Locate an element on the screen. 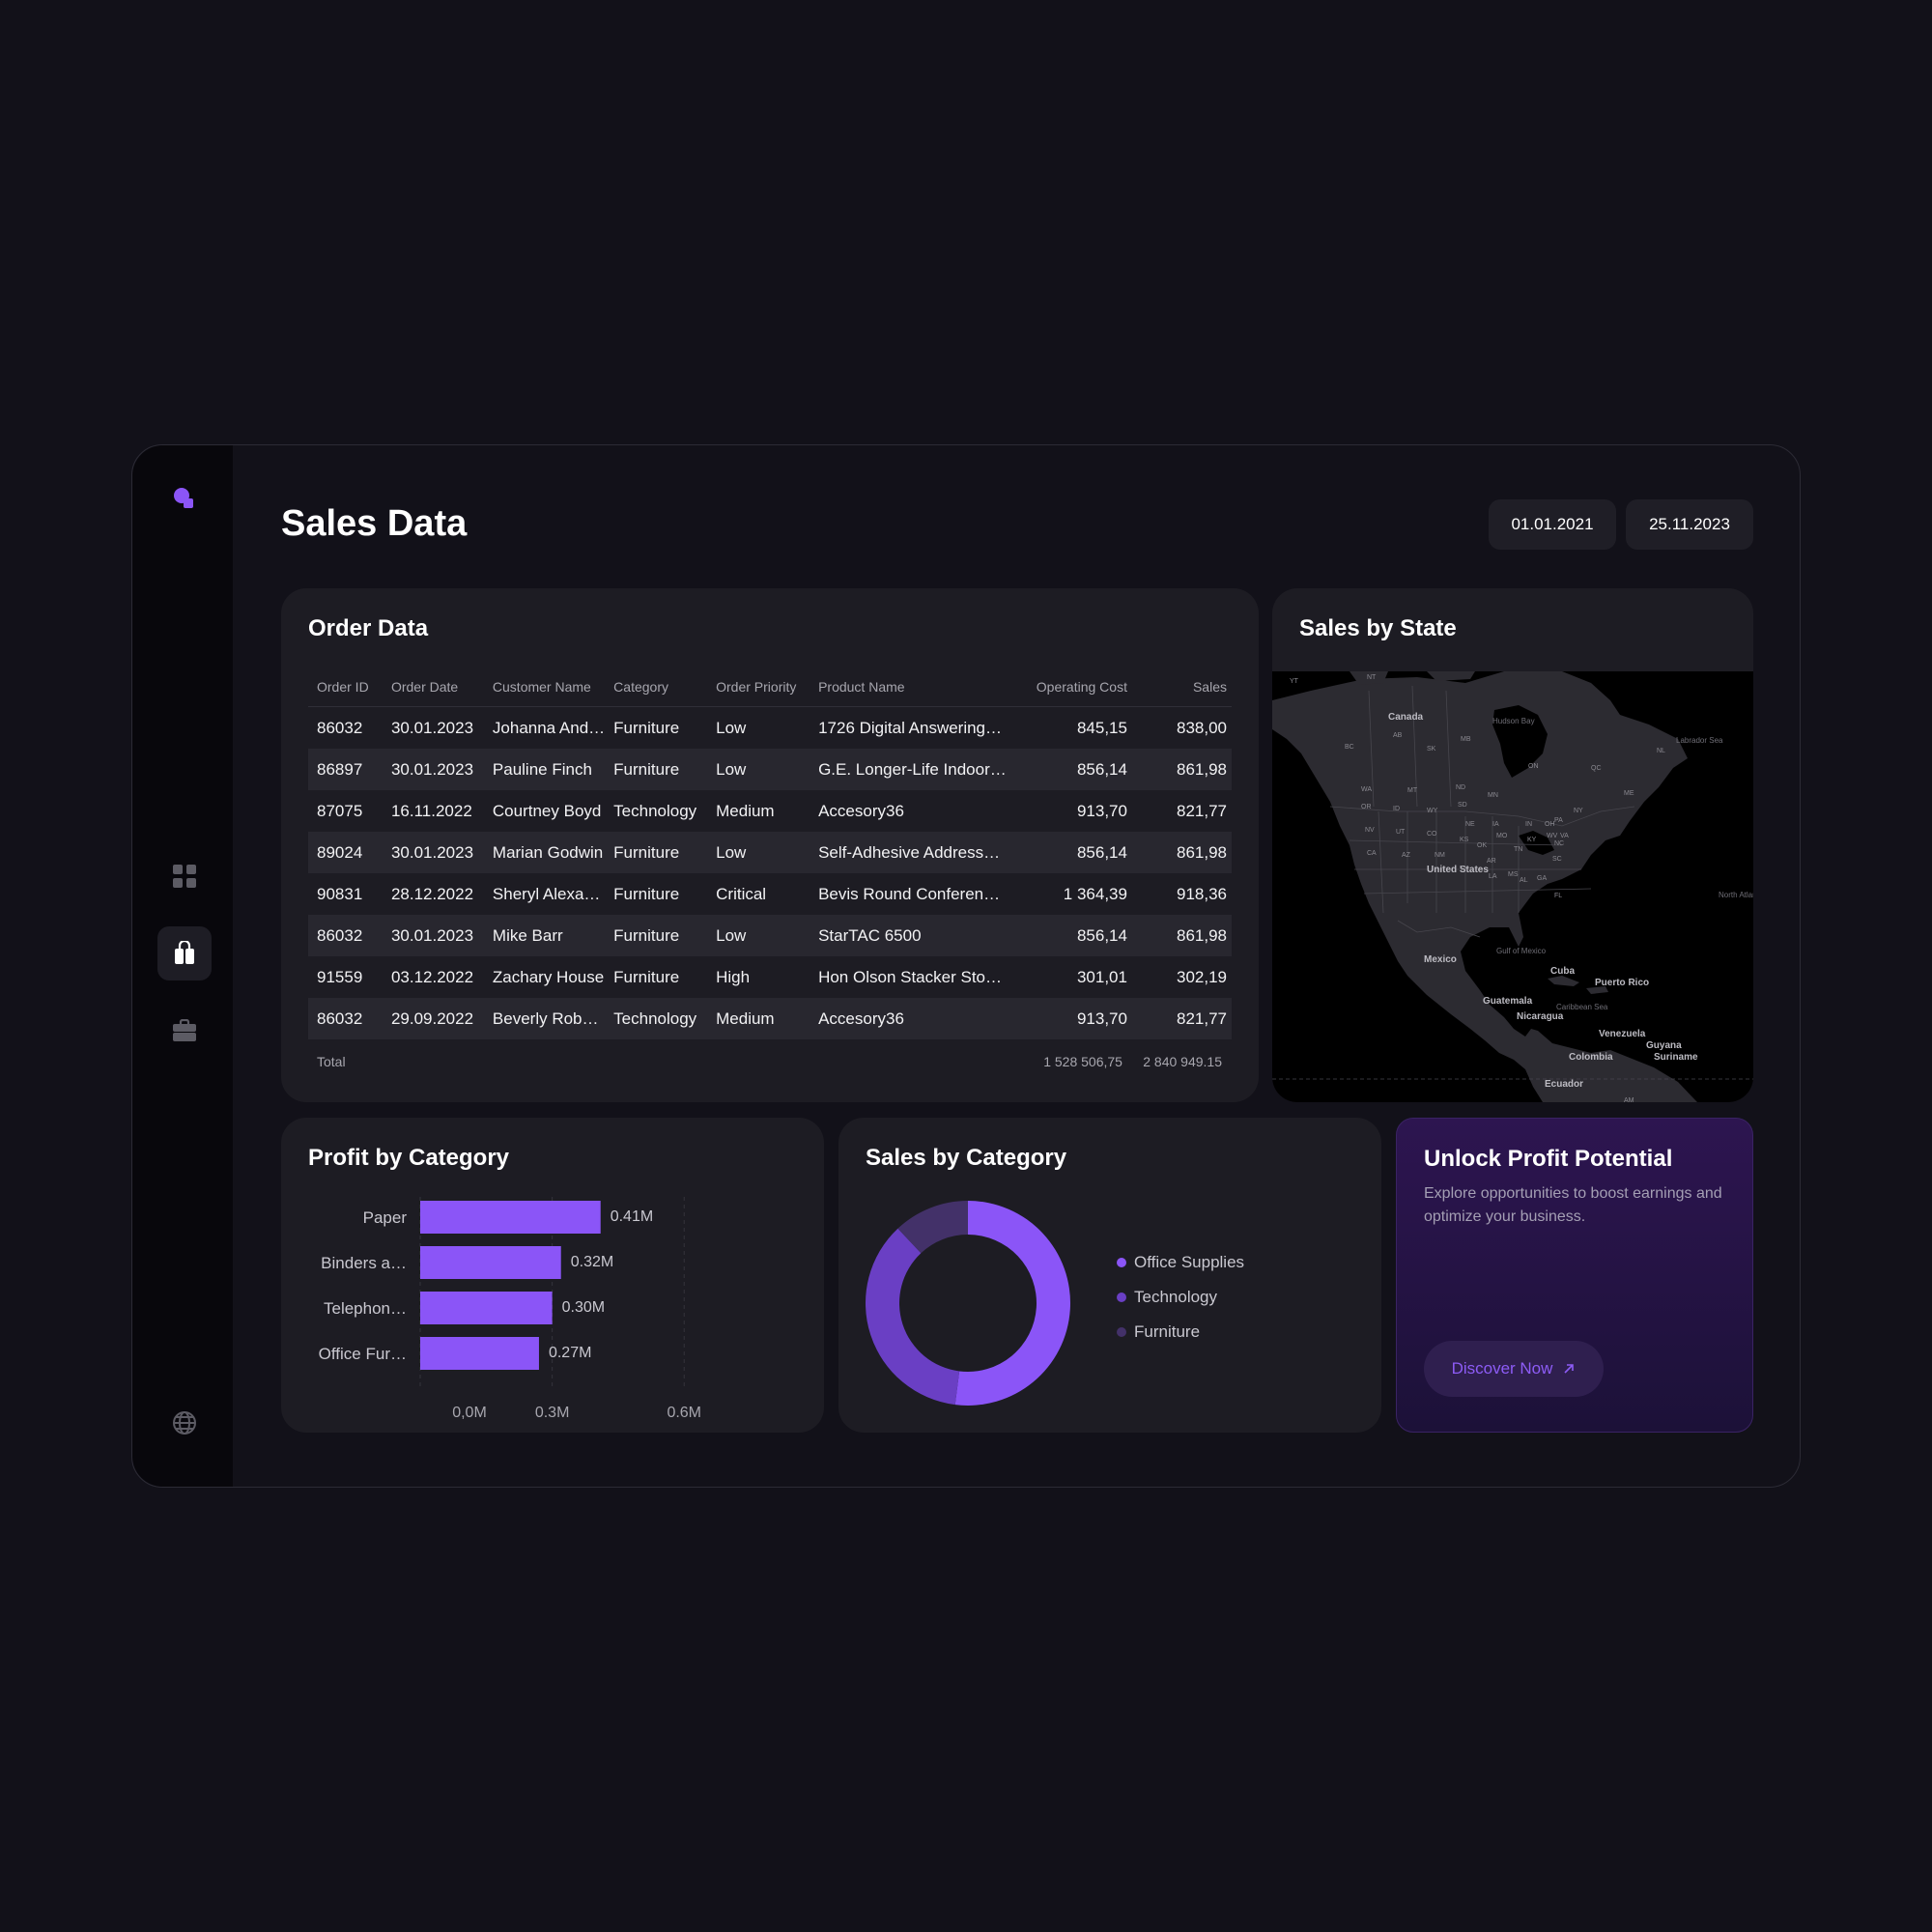 The height and width of the screenshot is (1932, 1932). table-cell: 301,01 is located at coordinates (1101, 976).